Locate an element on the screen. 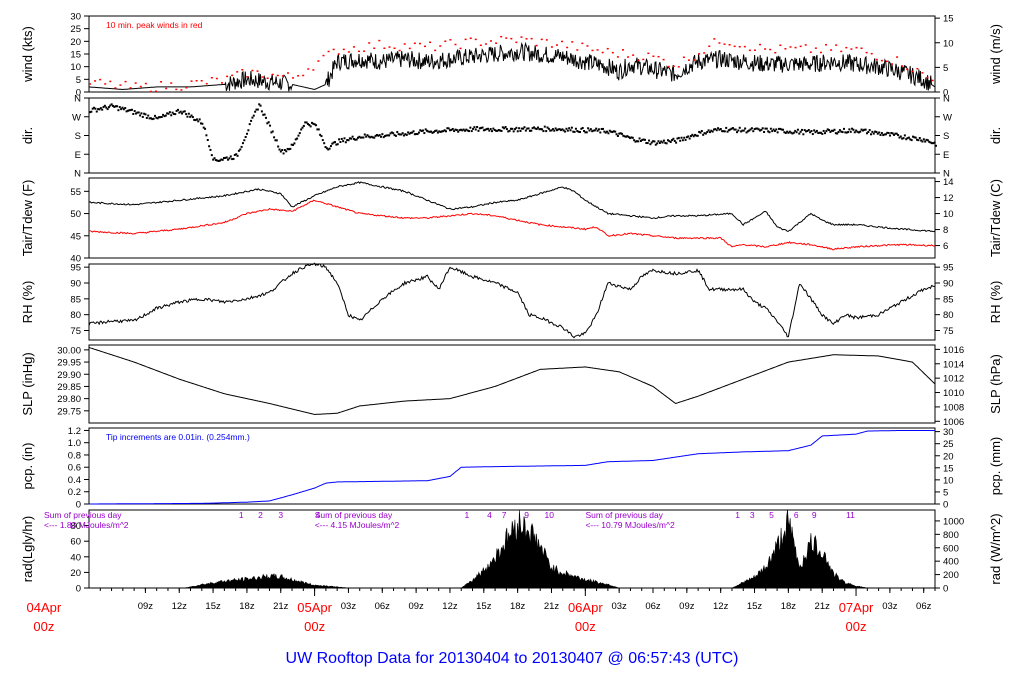 The width and height of the screenshot is (1024, 700). right-tick-label-temp: 8 is located at coordinates (945, 230).